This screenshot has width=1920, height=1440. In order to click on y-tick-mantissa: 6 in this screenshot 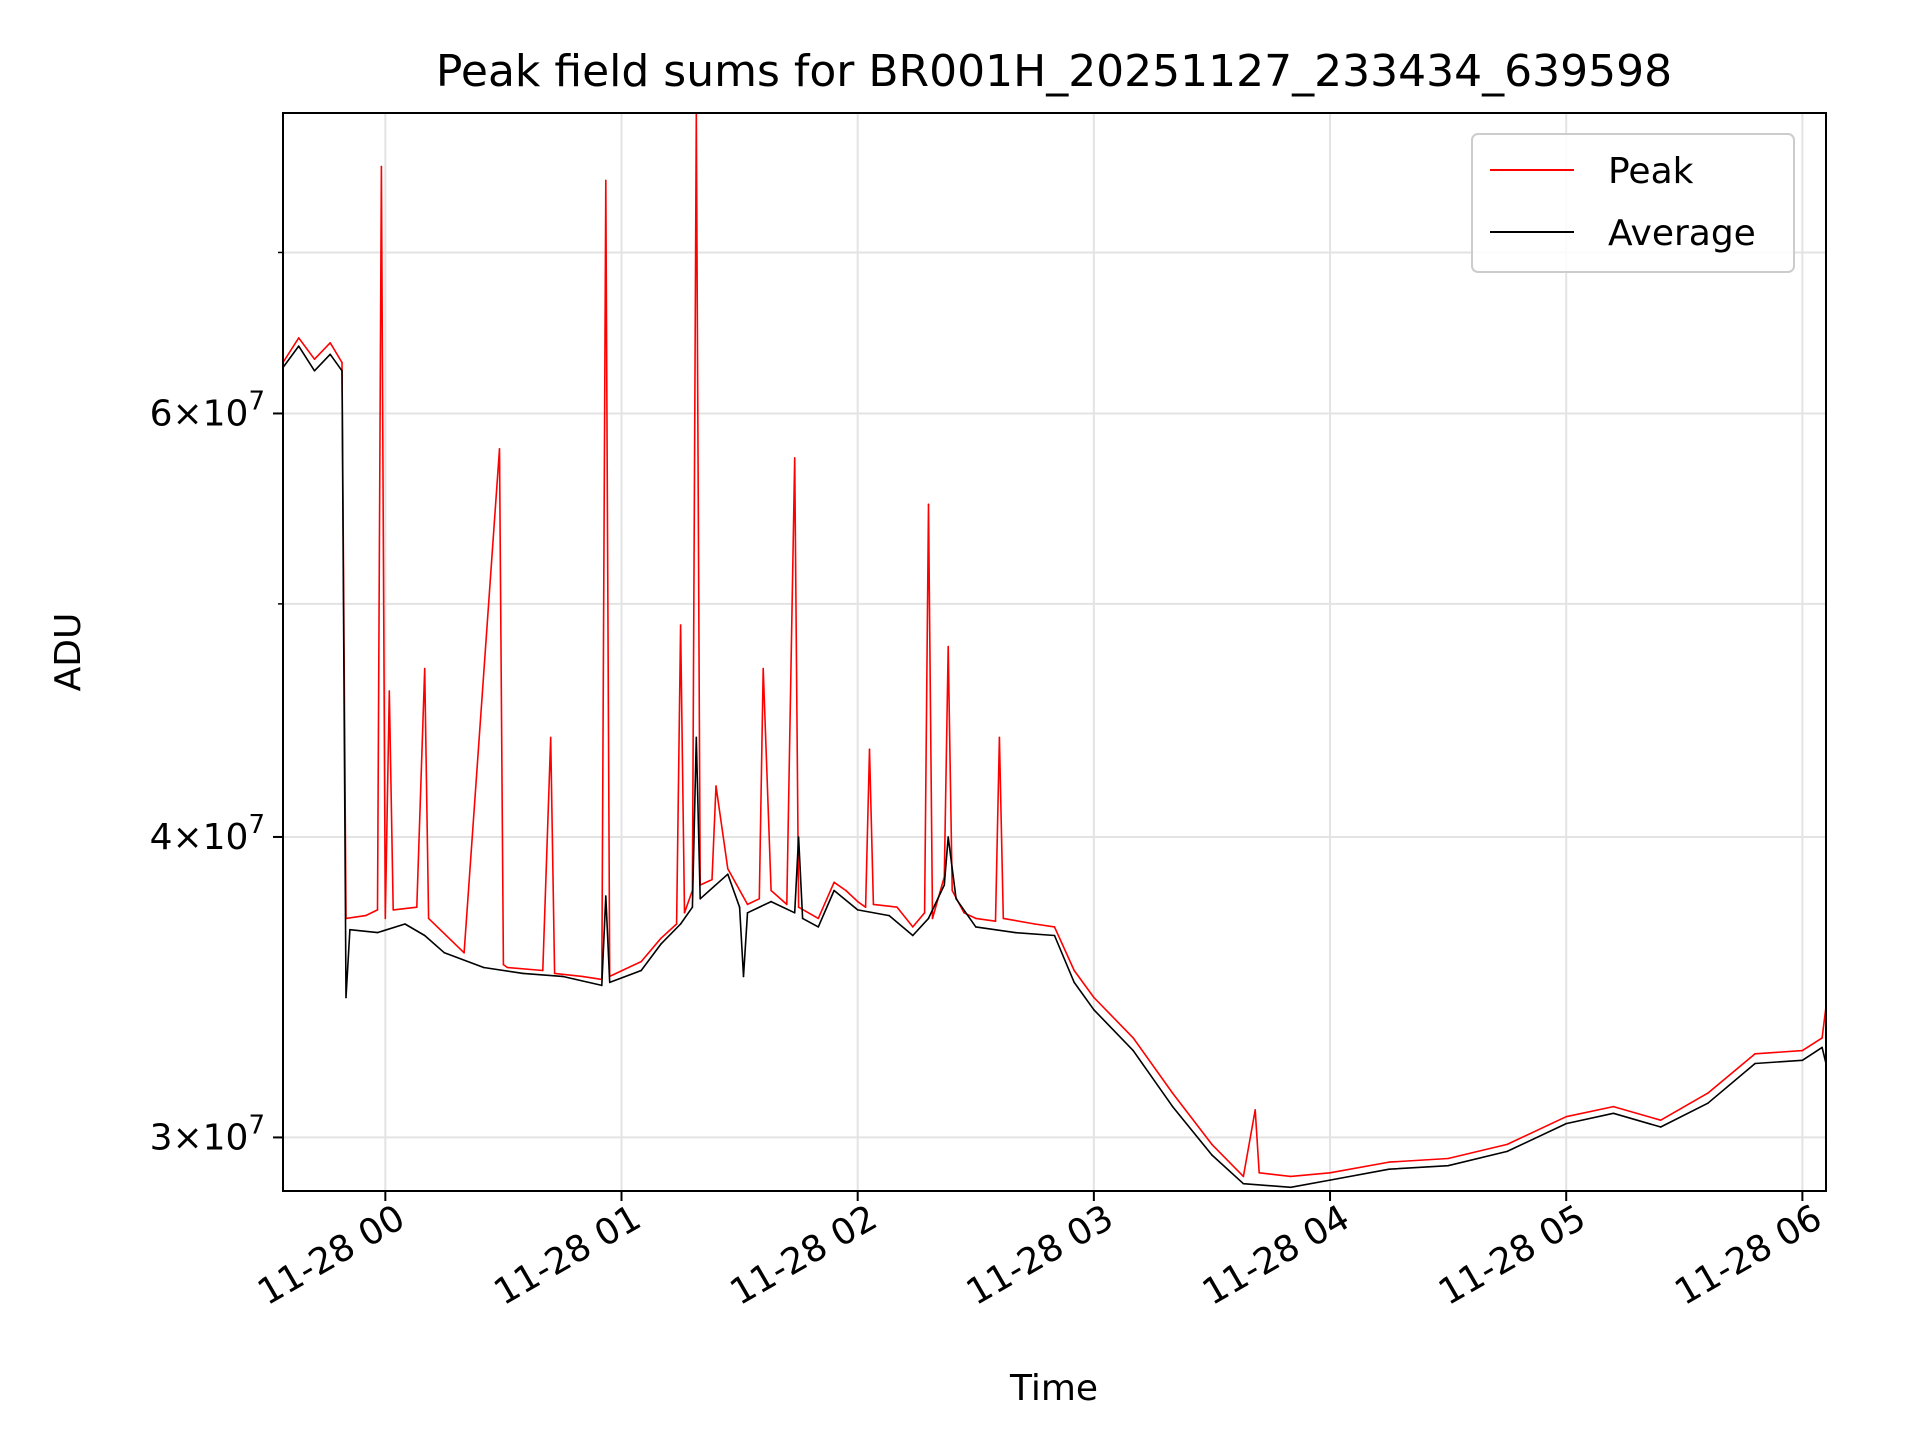, I will do `click(161, 413)`.